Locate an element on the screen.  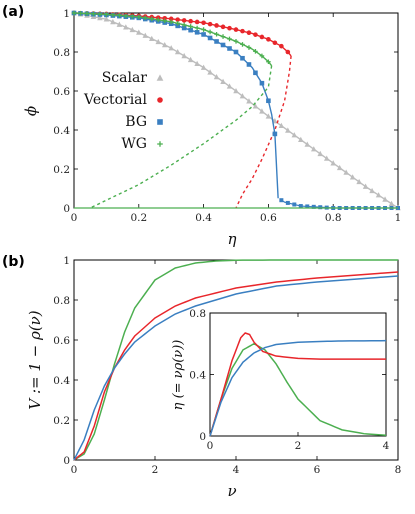
panel-b-ytick-label: 1 is located at coordinates (66, 261).